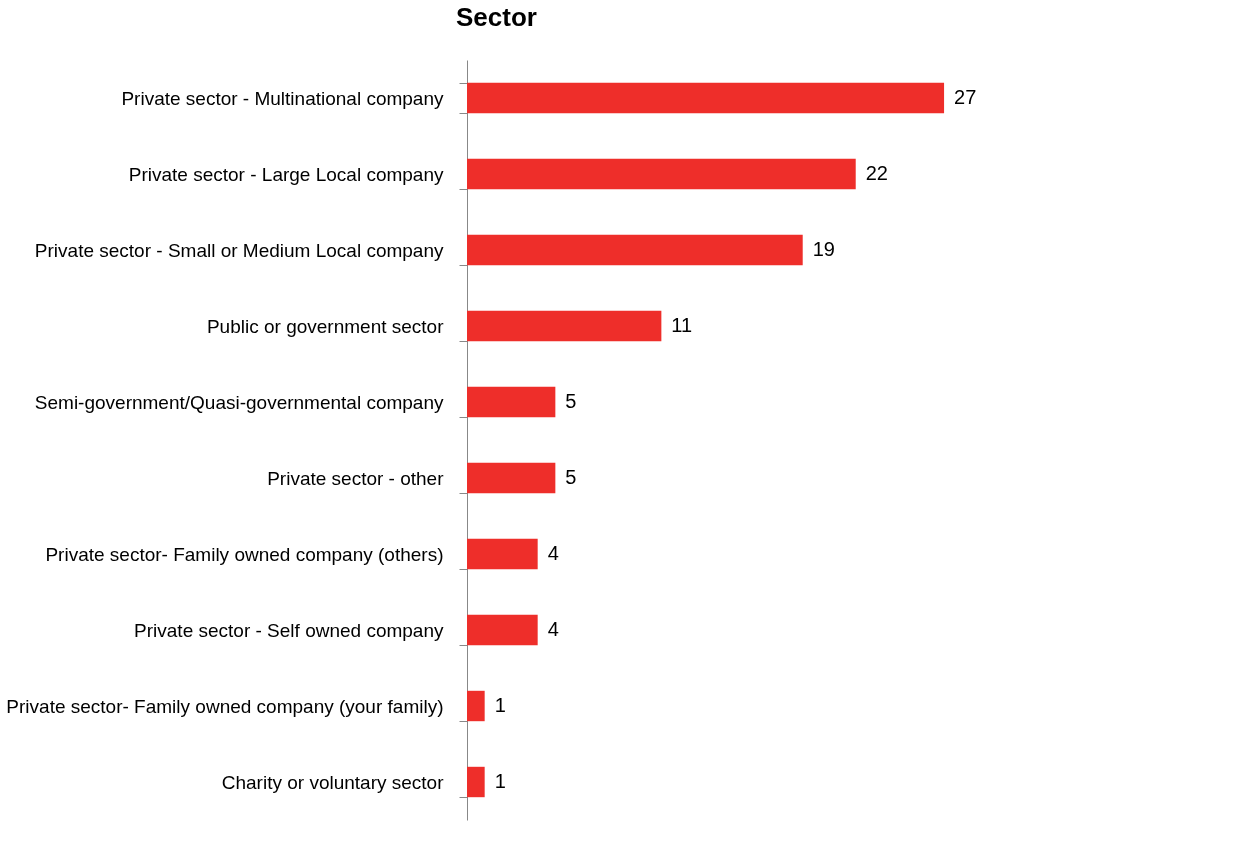 Image resolution: width=1248 pixels, height=848 pixels. I want to click on y-tick-label: Charity or voluntary sector, so click(333, 782).